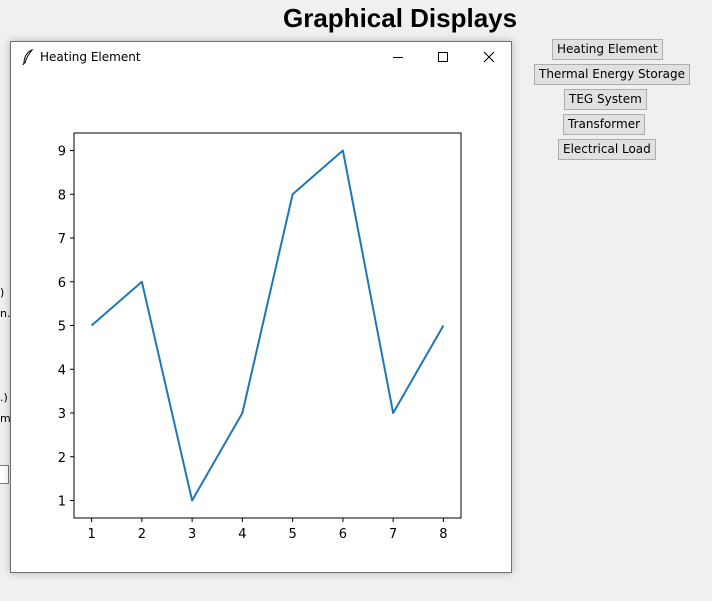 This screenshot has width=712, height=601. I want to click on x-tick-label: 8, so click(443, 534).